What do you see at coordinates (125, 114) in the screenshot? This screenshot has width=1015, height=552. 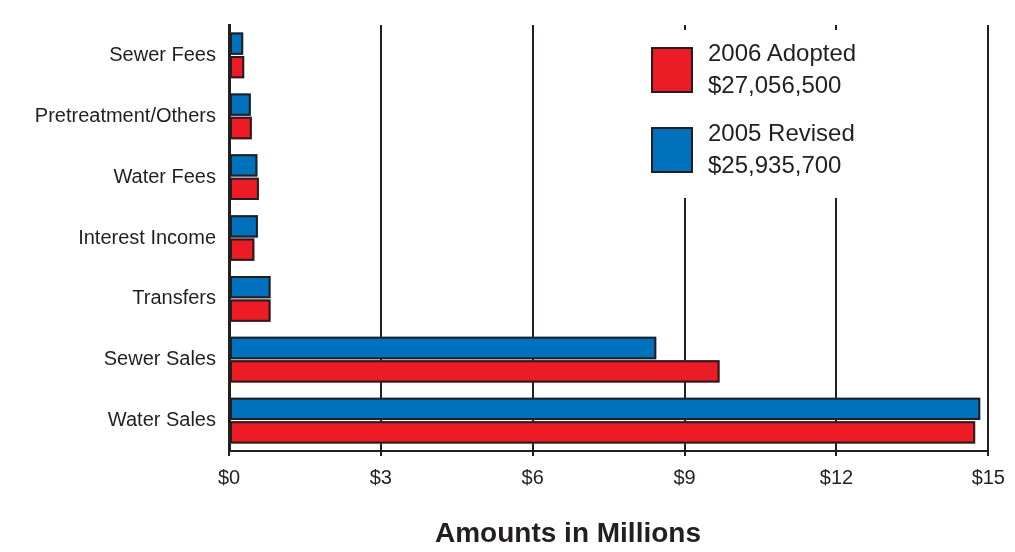 I see `y-tick-label: Pretreatment/Others` at bounding box center [125, 114].